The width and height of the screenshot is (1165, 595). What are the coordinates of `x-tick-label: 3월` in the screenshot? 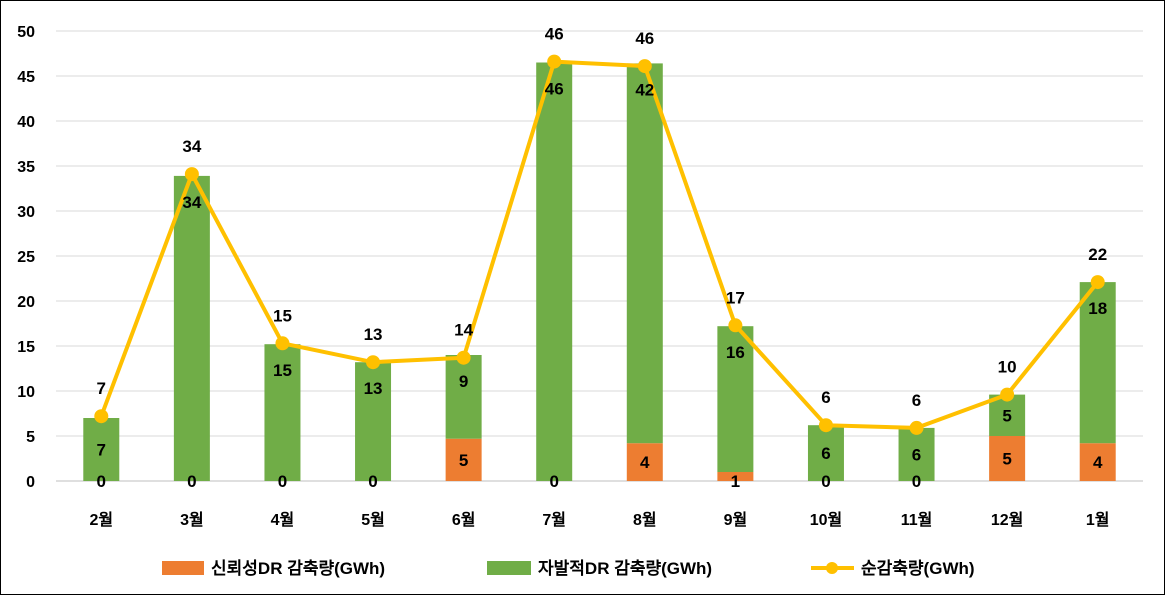 It's located at (192, 520).